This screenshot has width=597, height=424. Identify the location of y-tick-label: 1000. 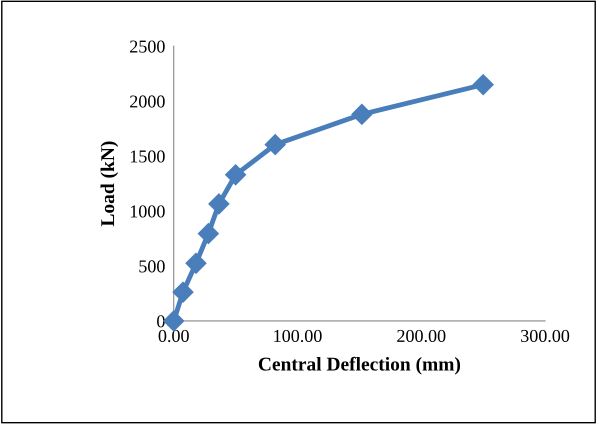
(147, 211).